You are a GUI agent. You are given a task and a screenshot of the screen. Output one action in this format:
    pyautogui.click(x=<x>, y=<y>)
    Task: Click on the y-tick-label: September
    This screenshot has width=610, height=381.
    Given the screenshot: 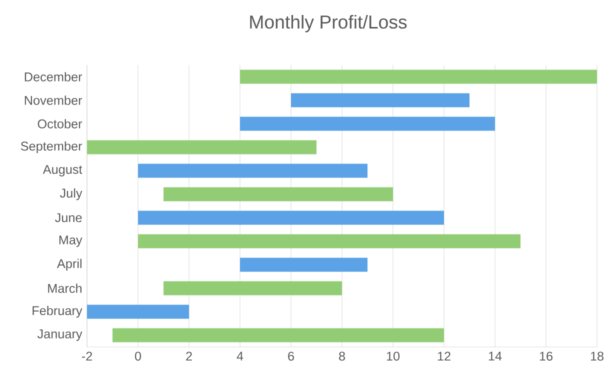 What is the action you would take?
    pyautogui.click(x=51, y=147)
    